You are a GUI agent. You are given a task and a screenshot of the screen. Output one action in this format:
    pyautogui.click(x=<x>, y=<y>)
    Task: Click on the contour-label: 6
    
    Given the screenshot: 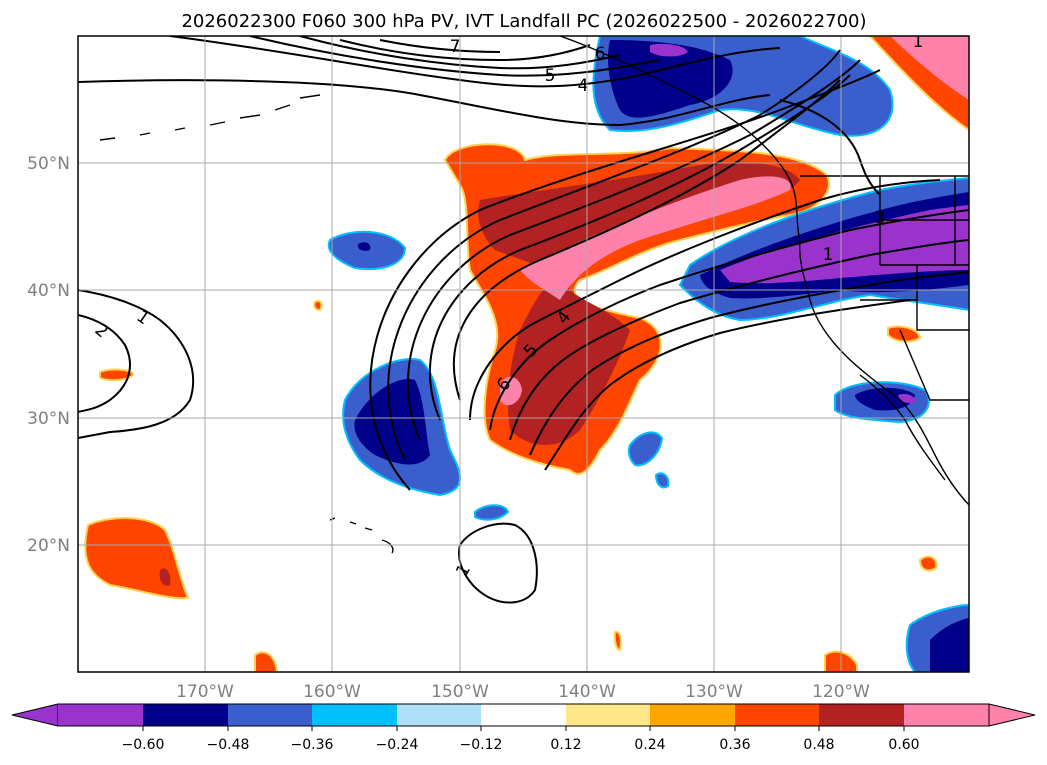 What is the action you would take?
    pyautogui.click(x=600, y=54)
    